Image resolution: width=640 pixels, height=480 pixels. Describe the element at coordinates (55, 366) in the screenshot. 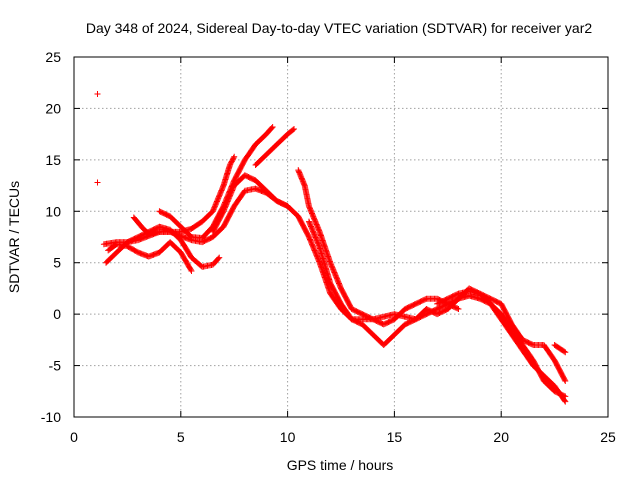

I see `y-tick-label: -5` at that location.